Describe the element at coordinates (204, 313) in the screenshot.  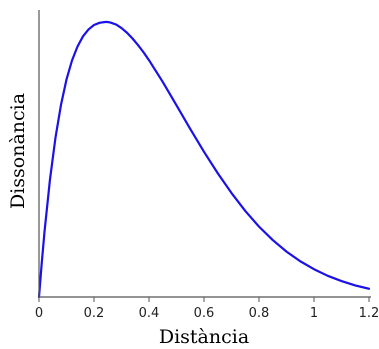
I see `x-tick-label: 0.6` at that location.